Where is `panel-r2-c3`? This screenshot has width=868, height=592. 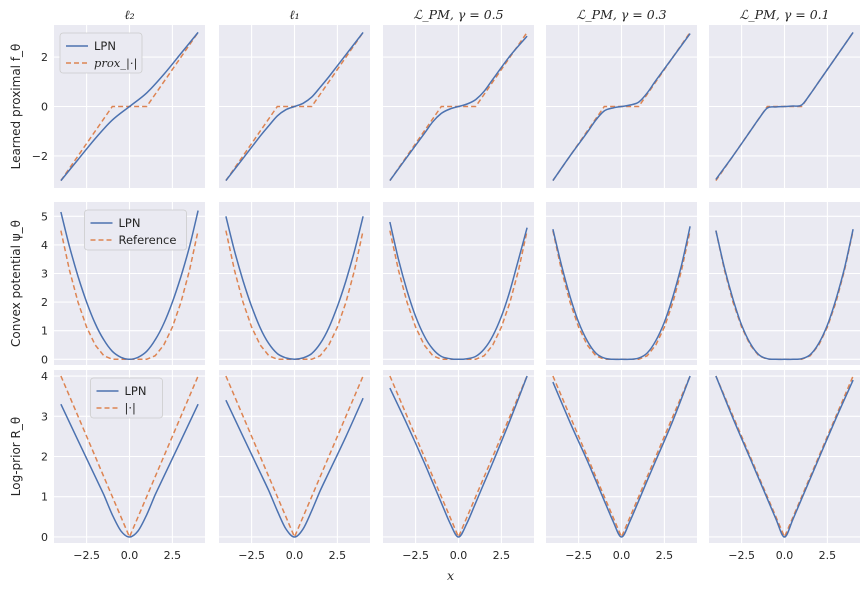 panel-r2-c3 is located at coordinates (458, 283).